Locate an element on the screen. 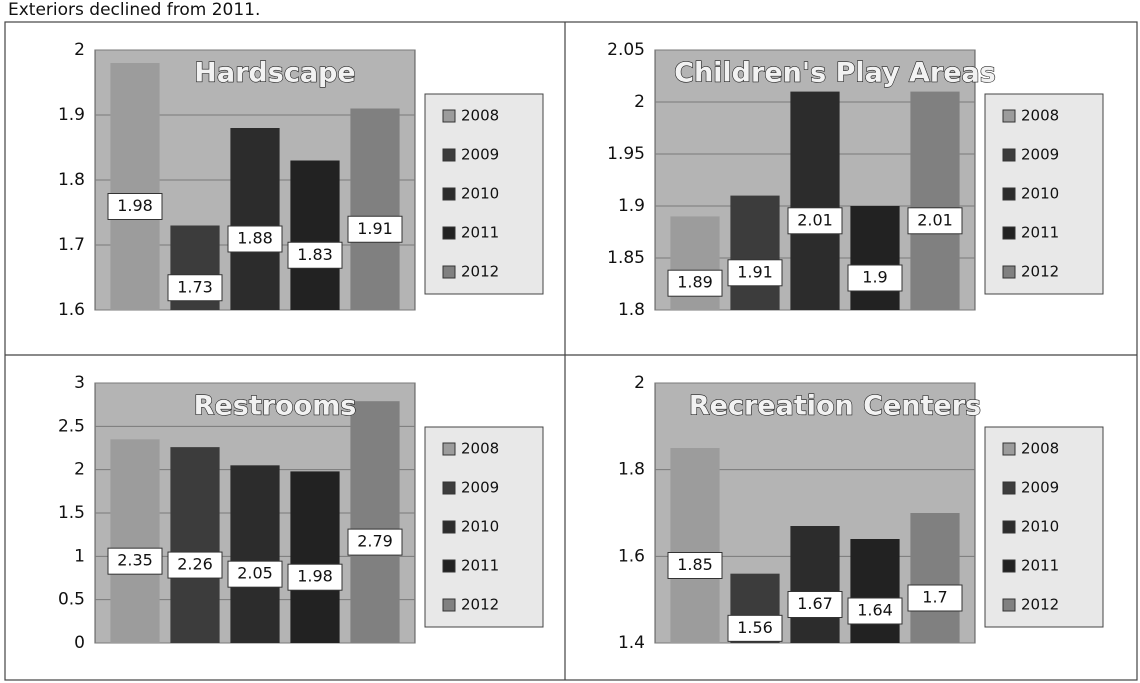 This screenshot has height=683, width=1140. y-tick-label: 0.5 is located at coordinates (71, 600).